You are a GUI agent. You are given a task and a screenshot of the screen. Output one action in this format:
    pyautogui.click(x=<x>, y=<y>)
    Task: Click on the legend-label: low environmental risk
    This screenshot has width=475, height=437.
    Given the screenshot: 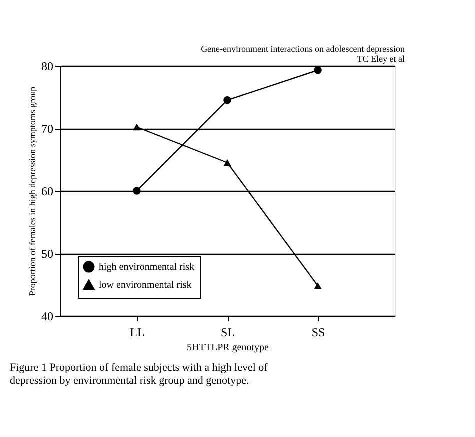 What is the action you would take?
    pyautogui.click(x=145, y=285)
    